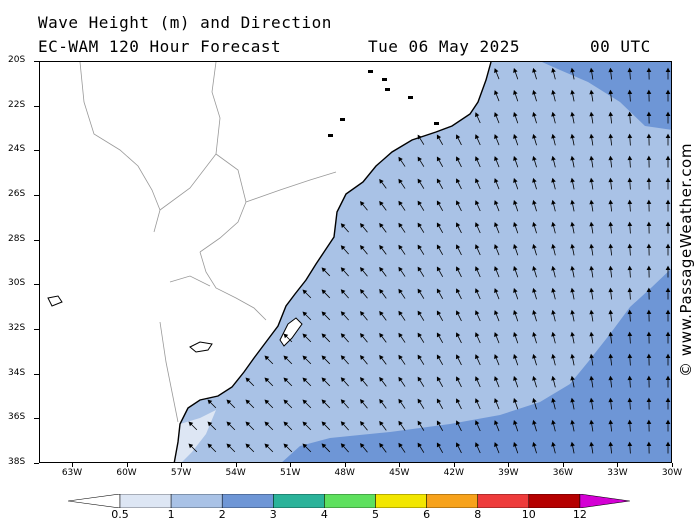  Describe the element at coordinates (579, 514) in the screenshot. I see `legend-value: 12` at that location.